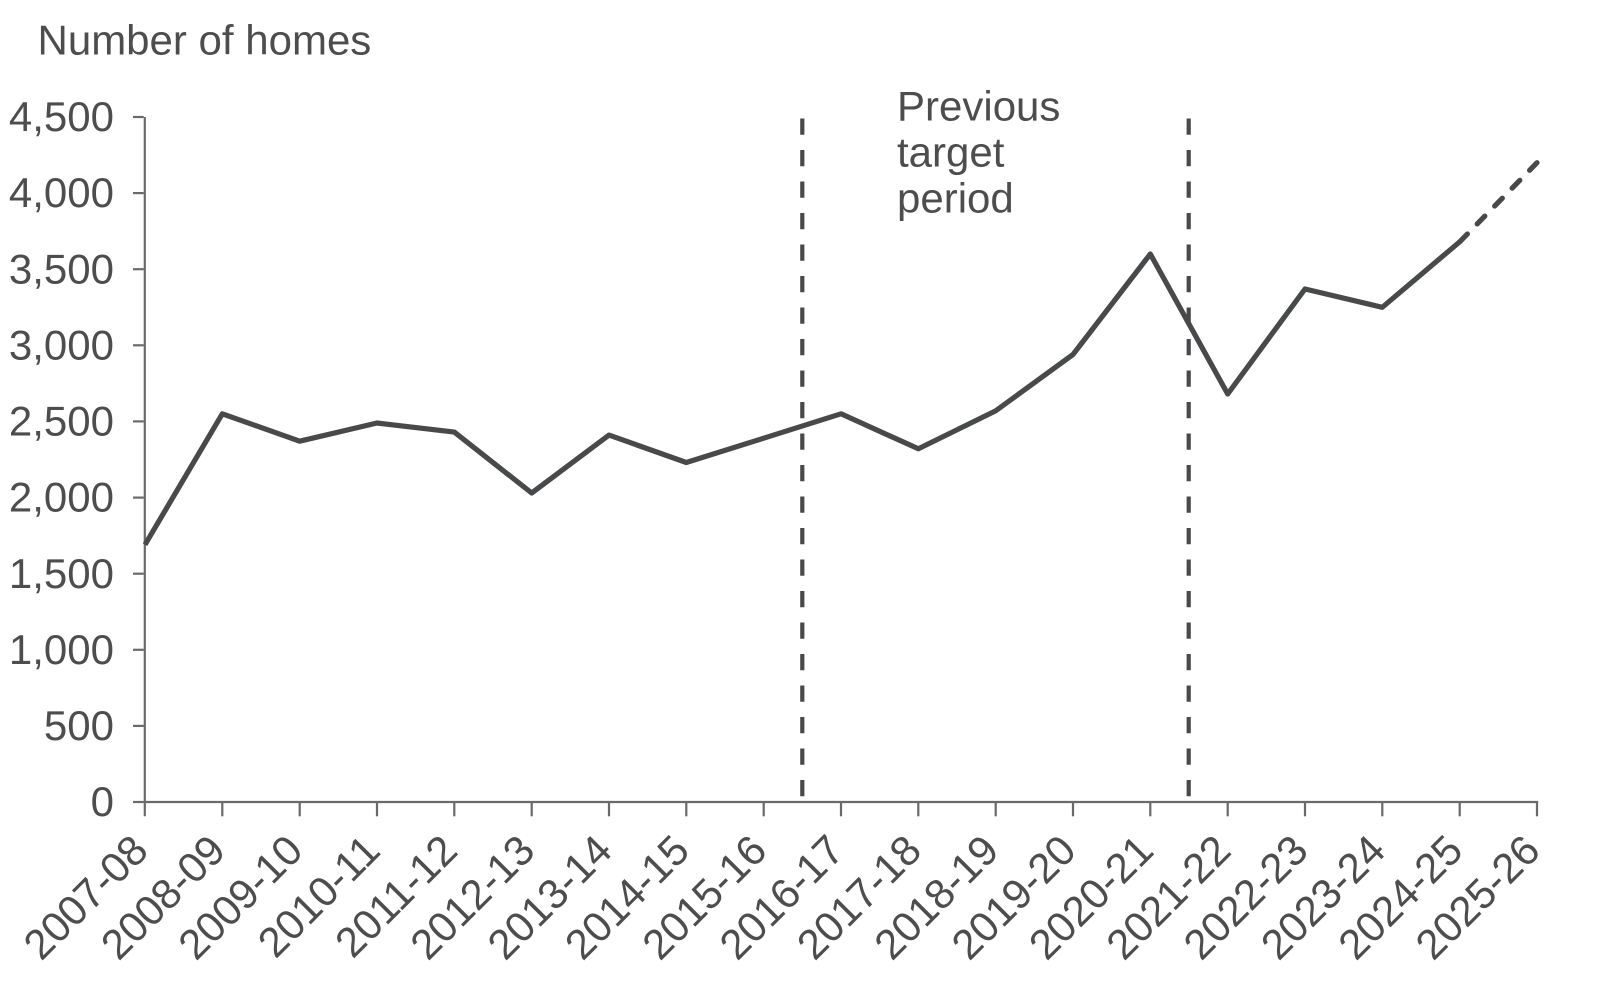 The width and height of the screenshot is (1600, 1007). Describe the element at coordinates (205, 40) in the screenshot. I see `svg-text: Number of homes` at that location.